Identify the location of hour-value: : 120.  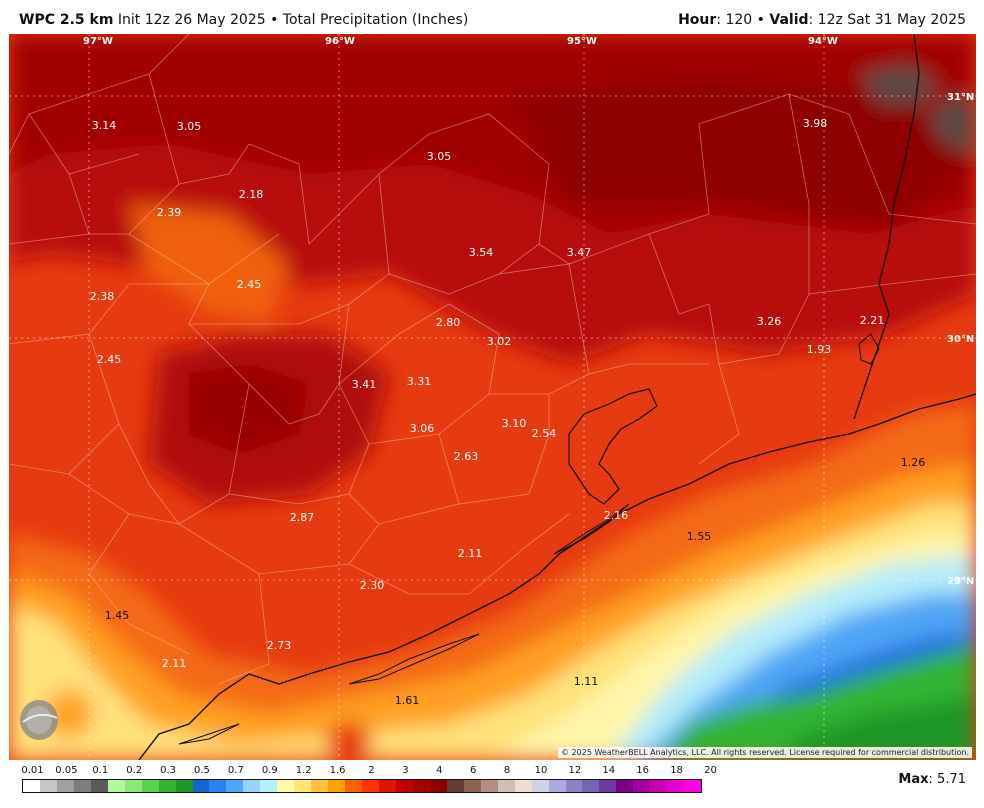
(734, 20).